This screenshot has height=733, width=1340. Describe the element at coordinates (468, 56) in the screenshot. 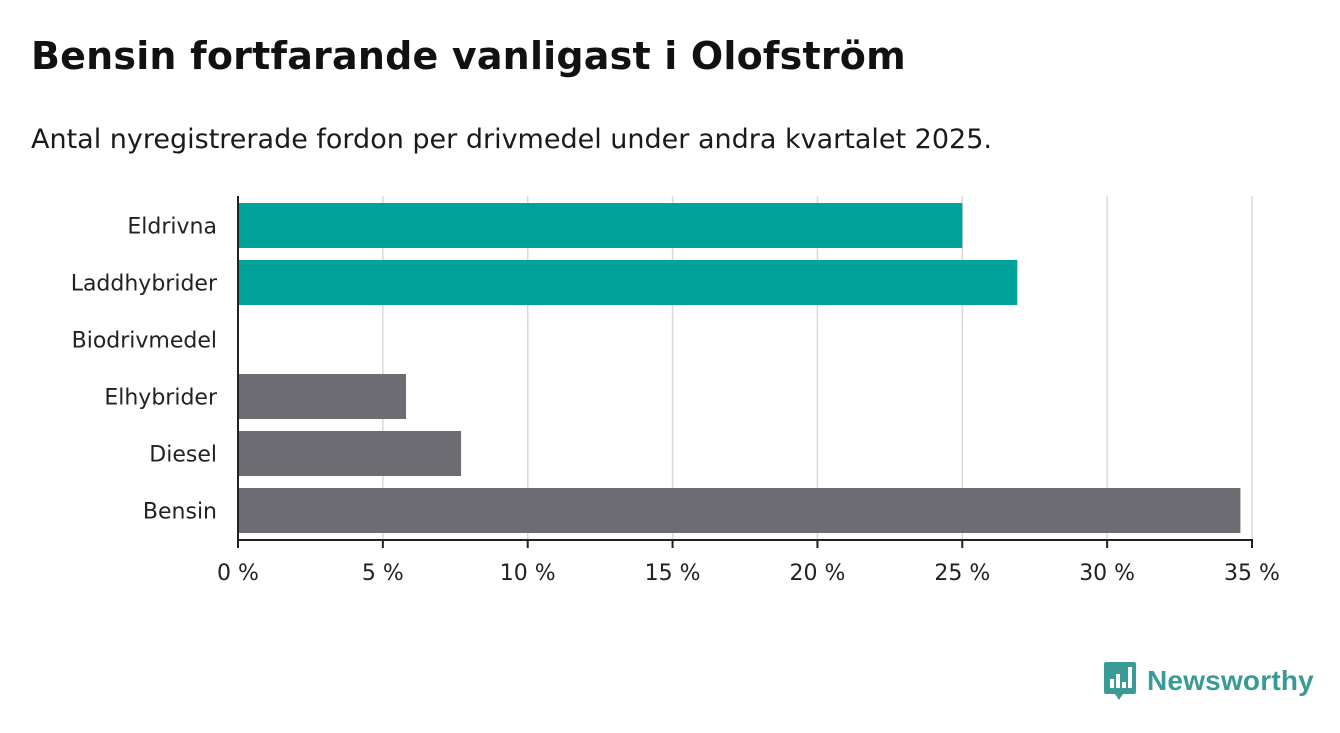

I see `chart-title: Bensin fortfarande vanligast i Olofström` at that location.